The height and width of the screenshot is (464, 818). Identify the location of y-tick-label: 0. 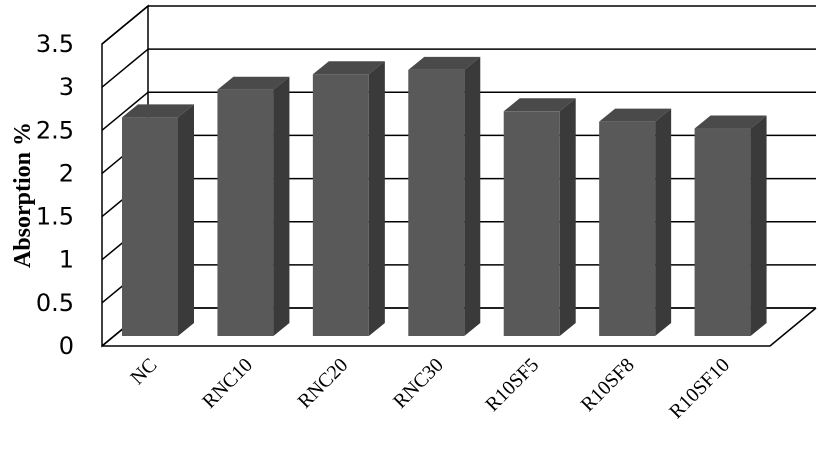
(66, 346).